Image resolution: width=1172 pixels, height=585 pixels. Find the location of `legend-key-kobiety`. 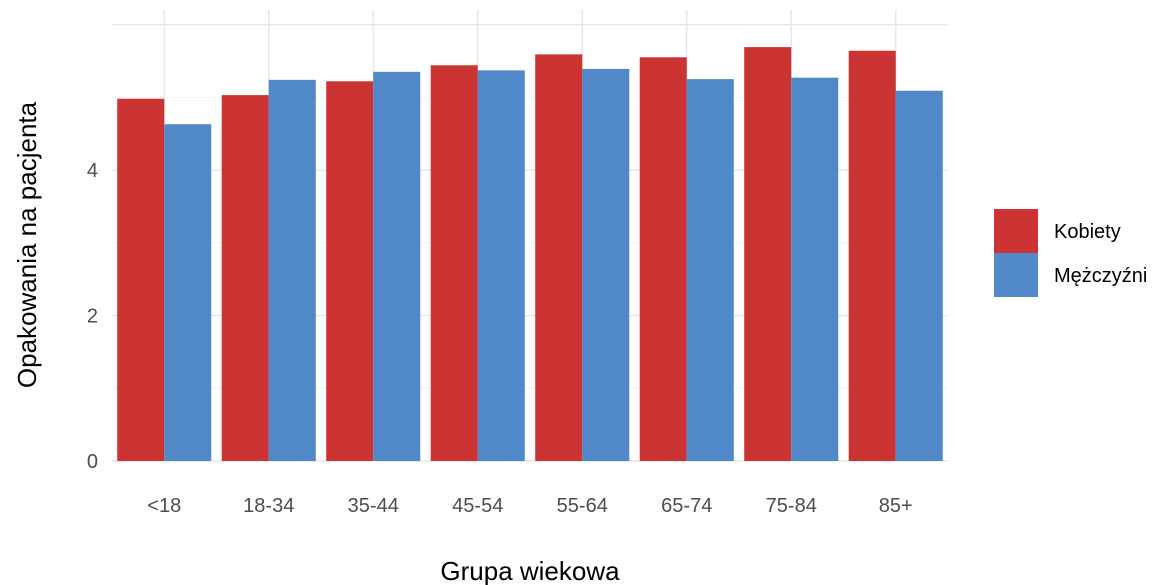

legend-key-kobiety is located at coordinates (1016, 231).